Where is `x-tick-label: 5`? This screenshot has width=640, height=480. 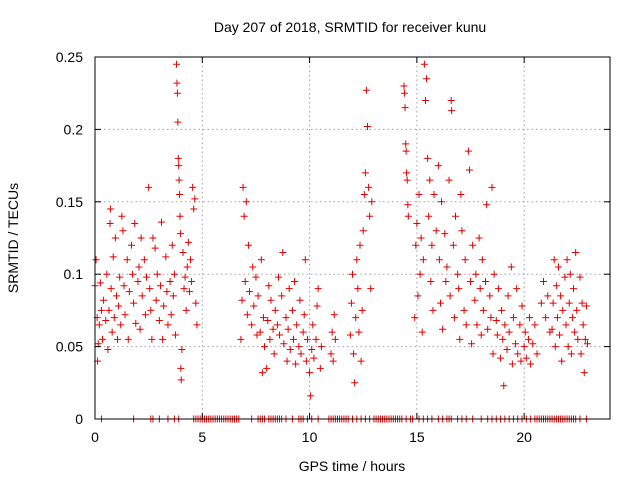
x-tick-label: 5 is located at coordinates (202, 437).